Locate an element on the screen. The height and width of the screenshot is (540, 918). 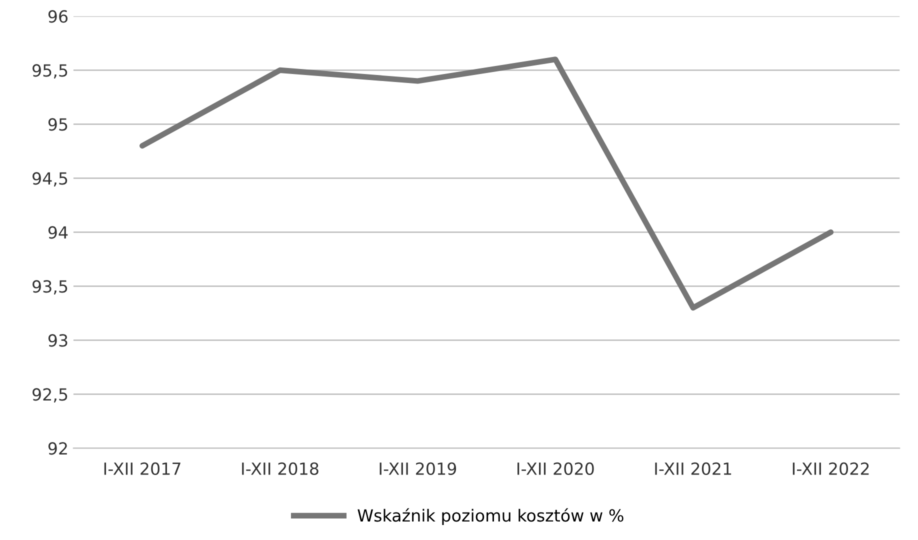
y-tick-label: 93 is located at coordinates (58, 340).